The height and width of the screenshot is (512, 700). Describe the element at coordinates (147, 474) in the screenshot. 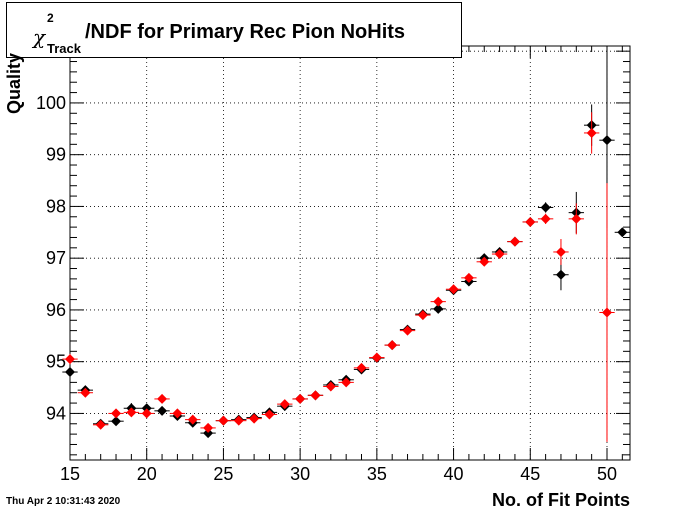

I see `x-tick-label: 20` at that location.